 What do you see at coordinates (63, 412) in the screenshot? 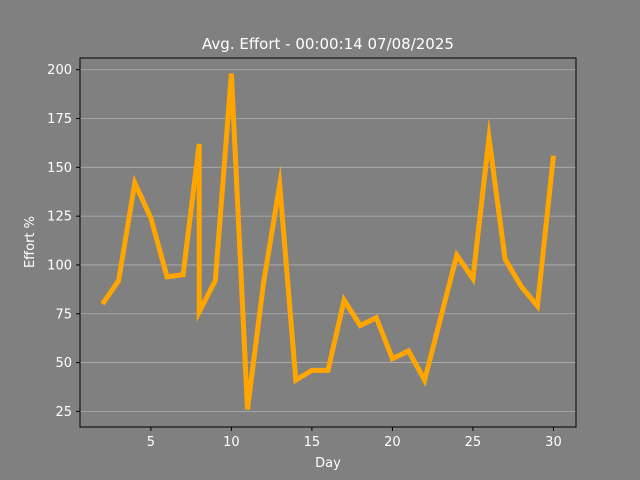
I see `y-tick-label: 25` at bounding box center [63, 412].